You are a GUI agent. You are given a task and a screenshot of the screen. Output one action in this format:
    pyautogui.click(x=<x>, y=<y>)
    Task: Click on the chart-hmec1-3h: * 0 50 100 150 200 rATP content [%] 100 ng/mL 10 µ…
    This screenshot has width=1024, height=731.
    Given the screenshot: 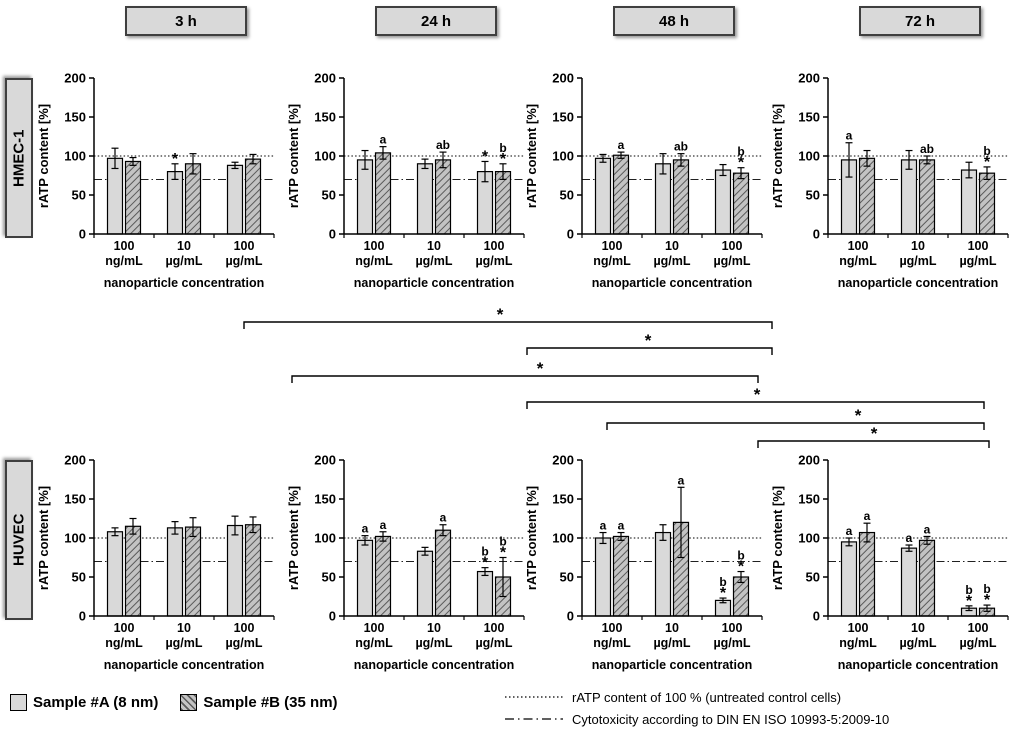 What is the action you would take?
    pyautogui.click(x=158, y=185)
    